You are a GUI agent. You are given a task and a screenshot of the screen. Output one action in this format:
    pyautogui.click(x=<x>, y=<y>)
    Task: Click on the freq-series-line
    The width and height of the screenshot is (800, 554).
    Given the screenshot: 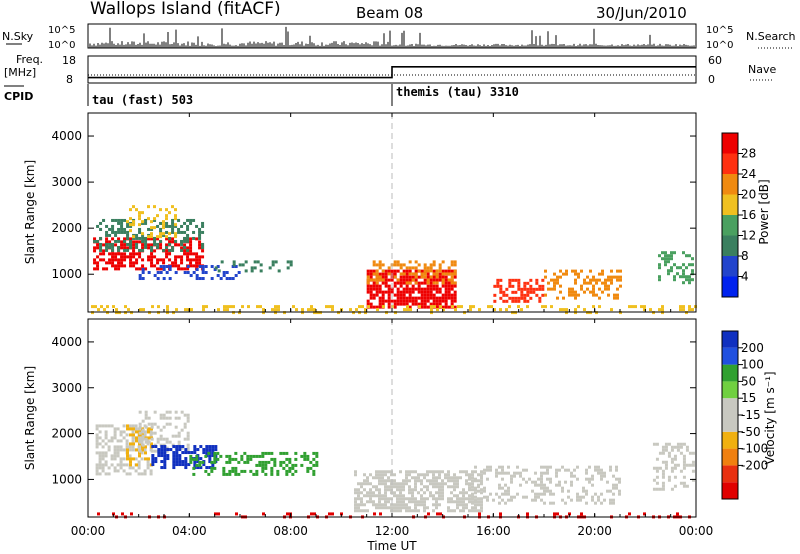 What is the action you would take?
    pyautogui.click(x=392, y=72)
    